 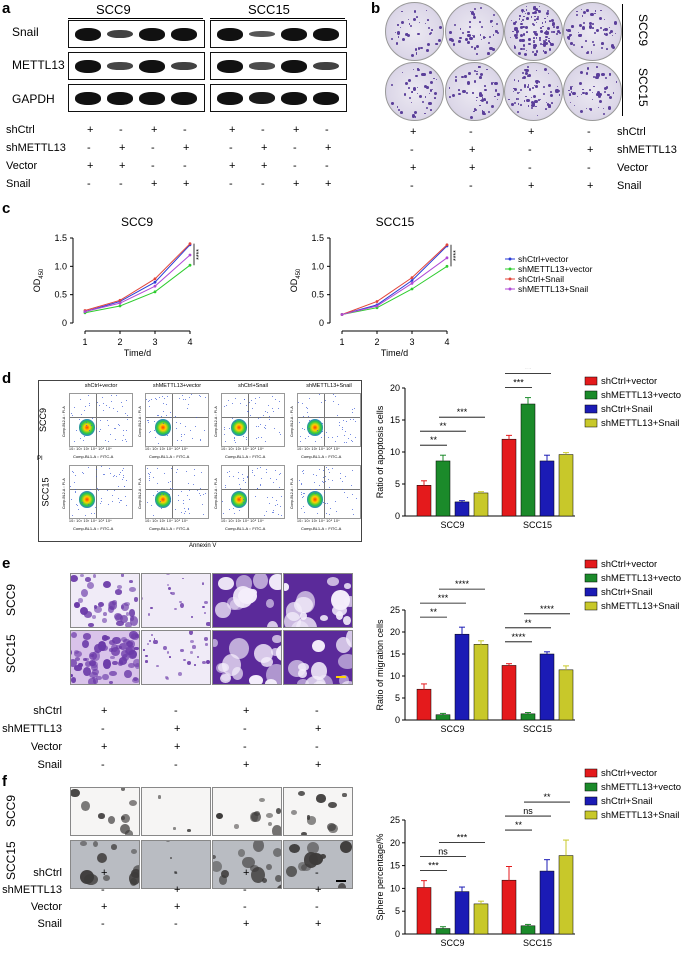 What do you see at coordinates (341, 342) in the screenshot?
I see `x-tick-label: 1` at bounding box center [341, 342].